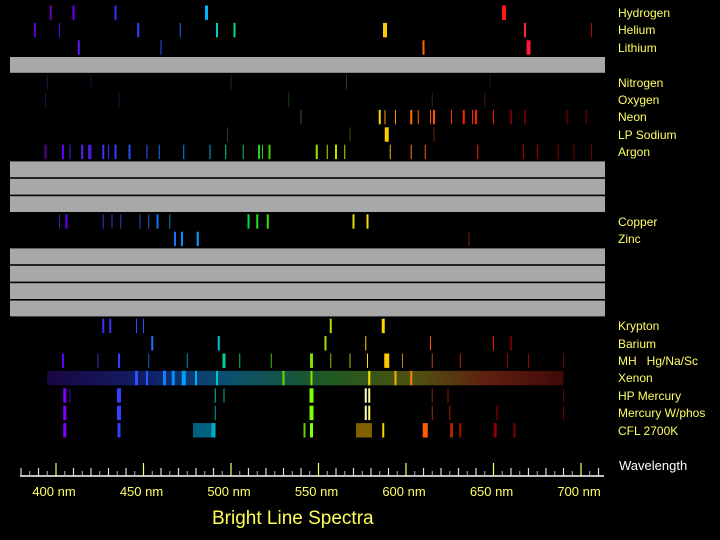  Describe the element at coordinates (629, 239) in the screenshot. I see `row-label-text: Zinc` at that location.